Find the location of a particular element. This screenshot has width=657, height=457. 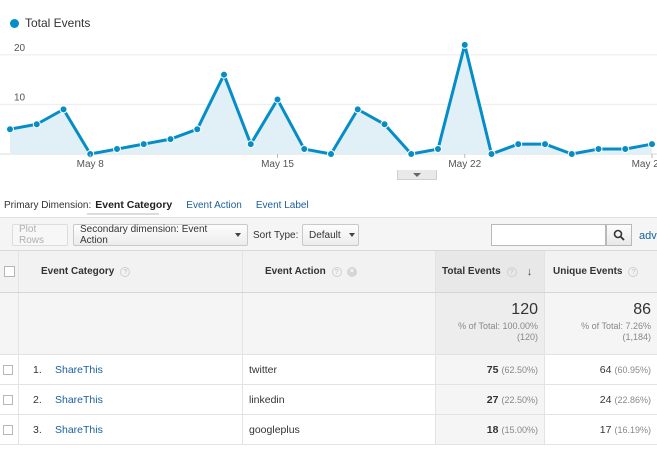

chart-collapse-handle is located at coordinates (417, 175).